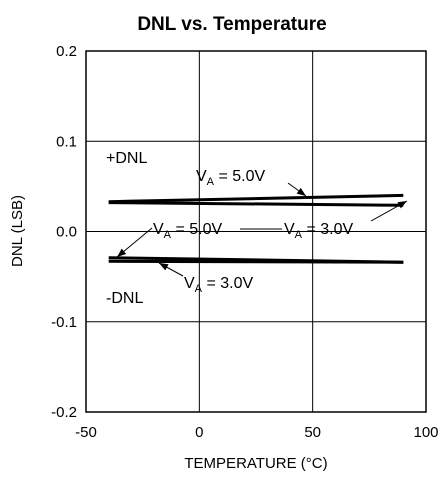 The width and height of the screenshot is (446, 477). I want to click on y-axis-label: DNL (LSB), so click(17, 231).